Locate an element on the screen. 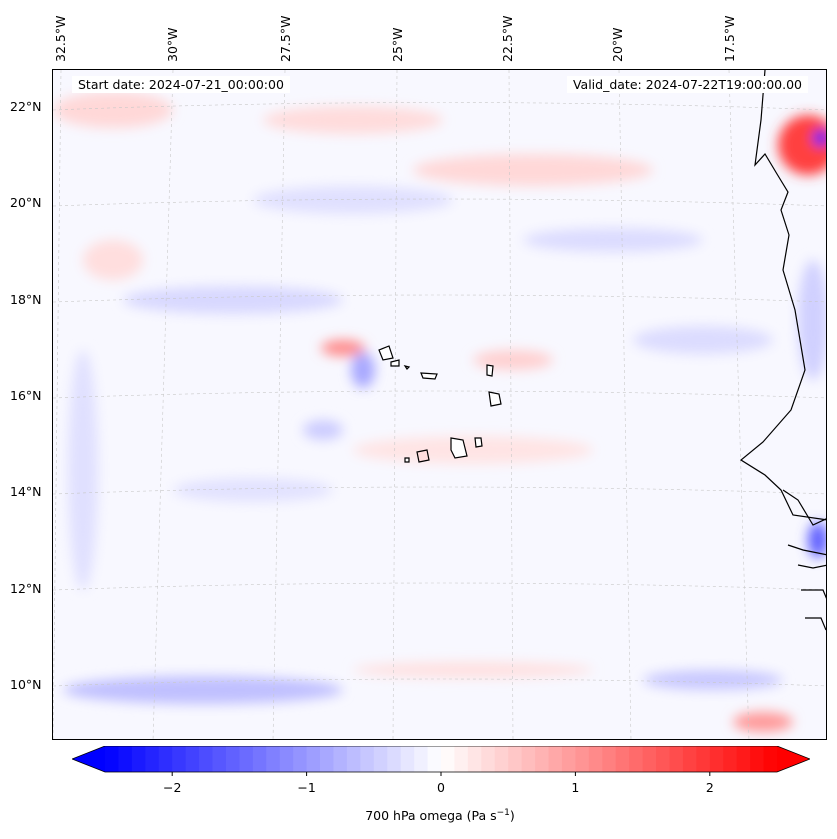 Image resolution: width=837 pixels, height=839 pixels. coastline is located at coordinates (782, 350).